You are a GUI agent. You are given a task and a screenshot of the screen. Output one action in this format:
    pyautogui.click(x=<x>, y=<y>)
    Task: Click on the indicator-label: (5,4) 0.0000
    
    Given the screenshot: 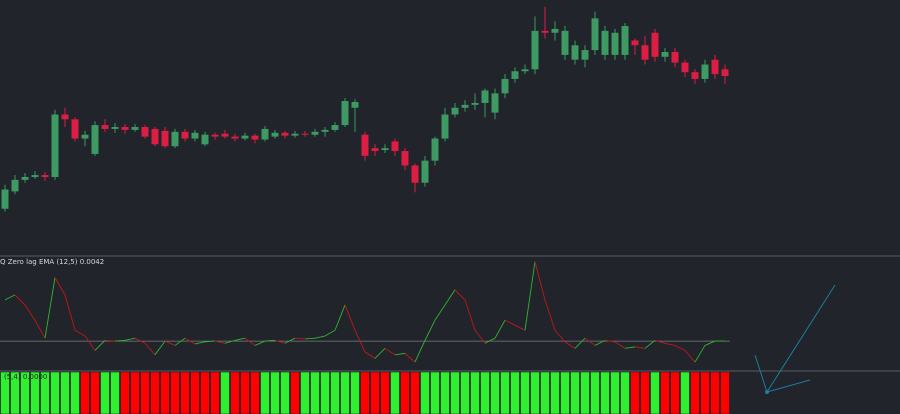 What is the action you would take?
    pyautogui.click(x=25, y=377)
    